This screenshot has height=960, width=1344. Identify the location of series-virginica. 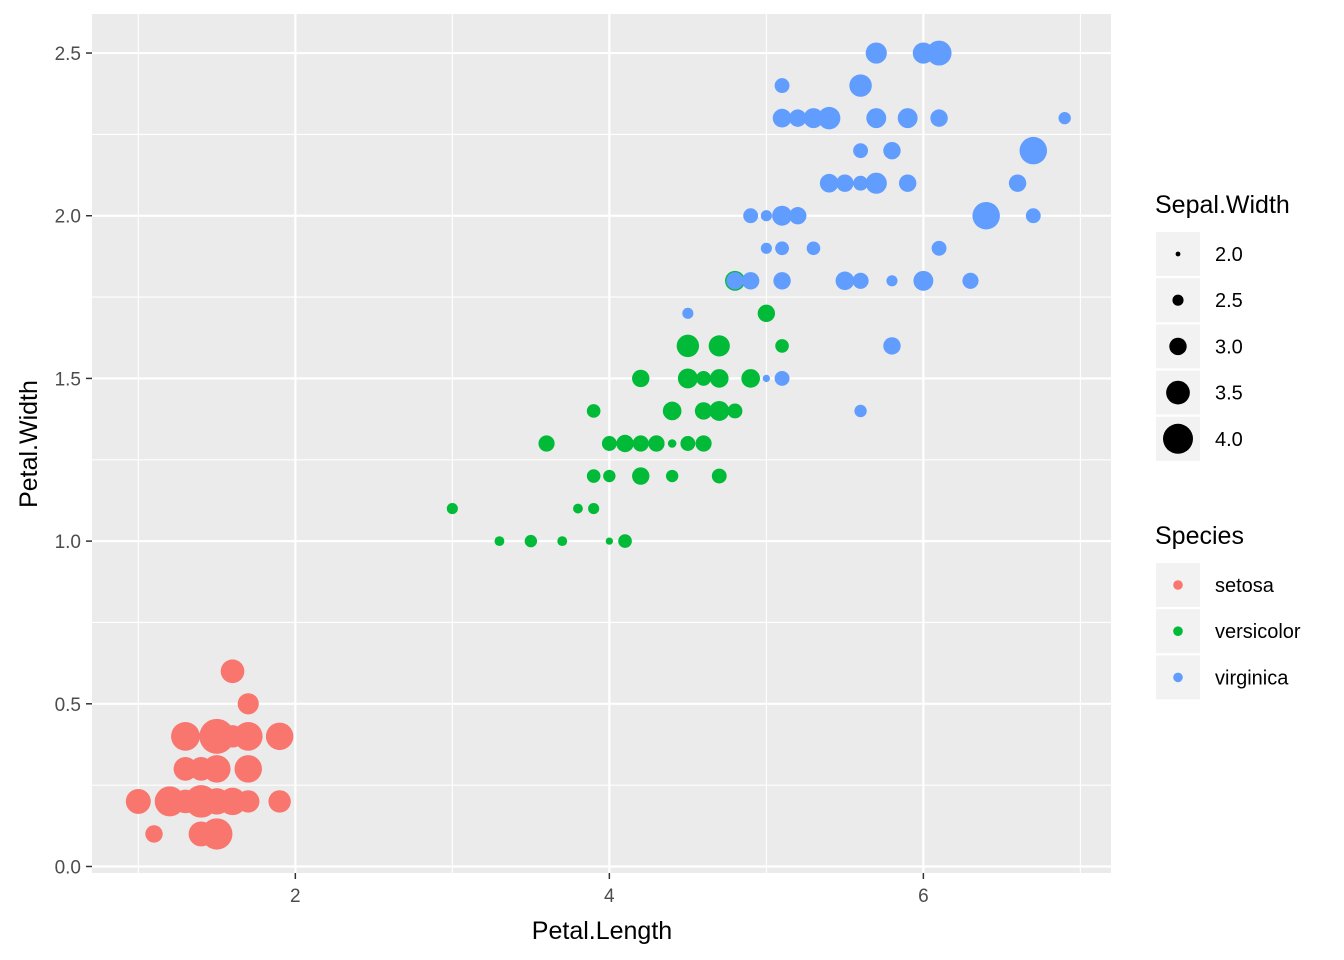
(876, 229).